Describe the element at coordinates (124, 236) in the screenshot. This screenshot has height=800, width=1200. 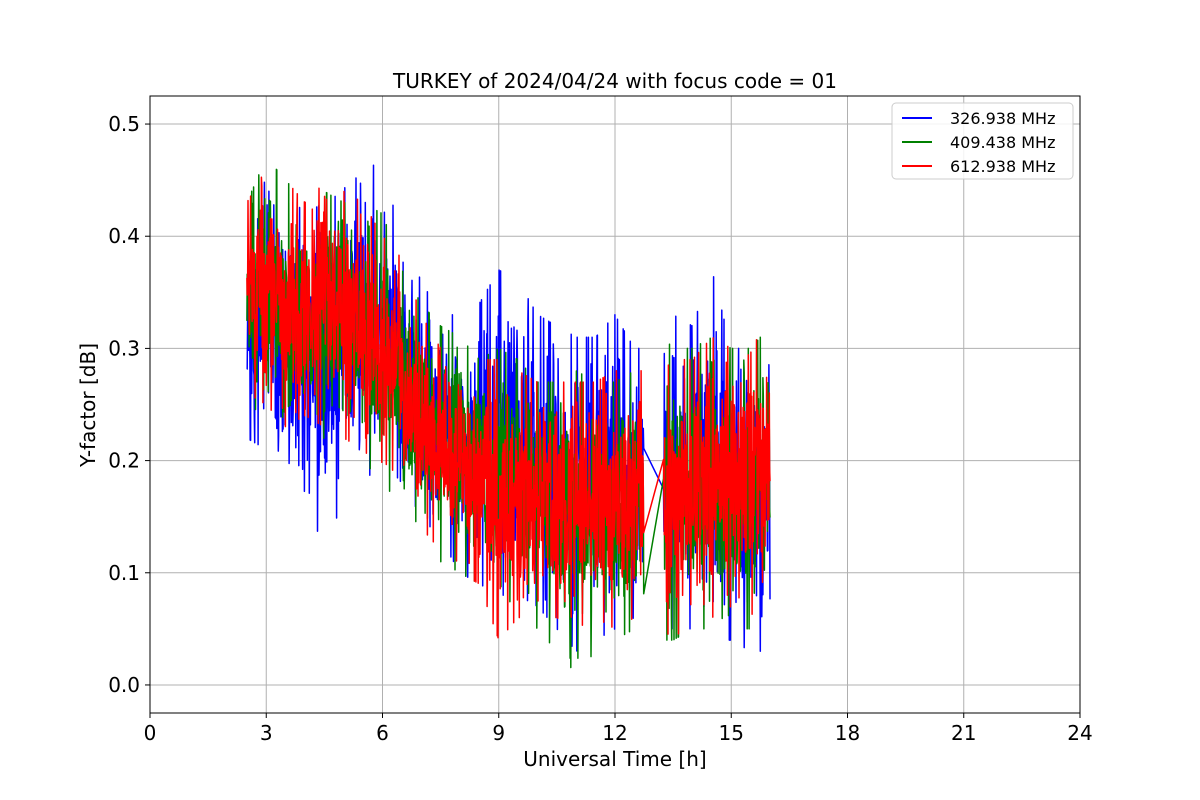
I see `y-tick-label: 0.4` at that location.